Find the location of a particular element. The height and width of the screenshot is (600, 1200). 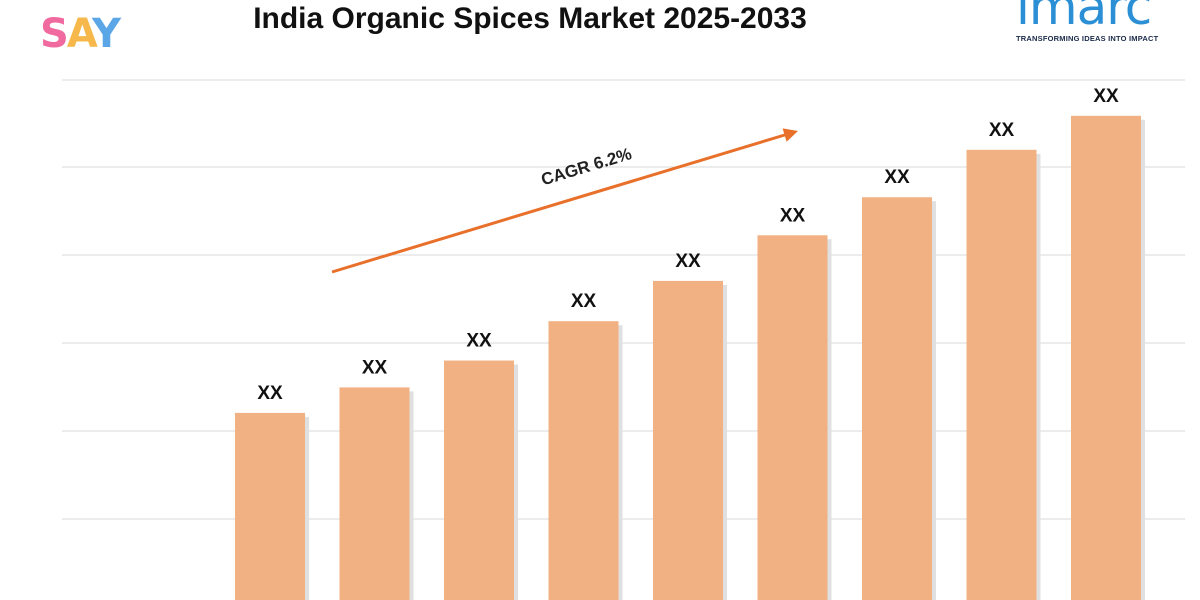

imarc-logo-tagline: TRANSFORMING IDEAS INTO IMPACT is located at coordinates (1087, 38).